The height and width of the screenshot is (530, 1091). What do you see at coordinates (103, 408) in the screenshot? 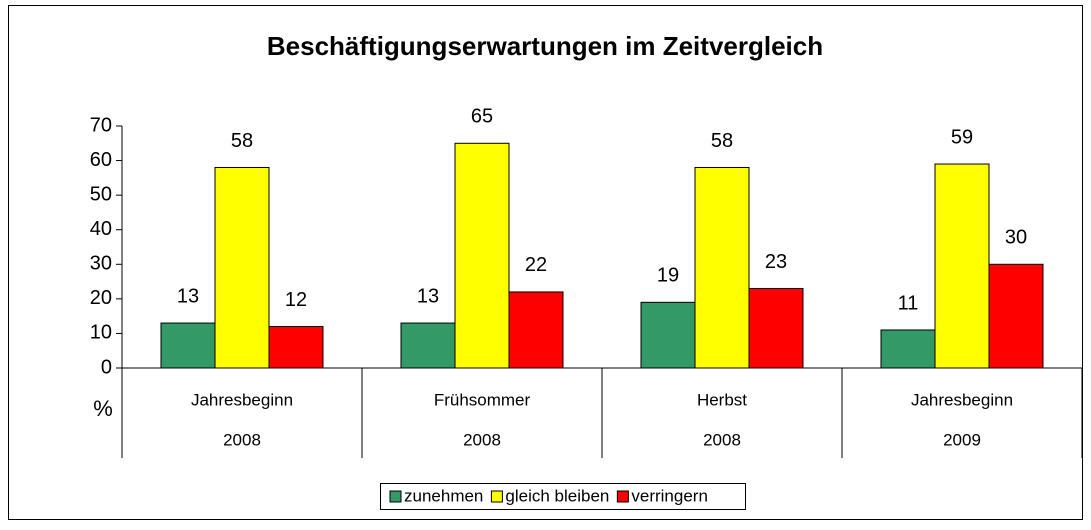
I see `y-axis-label: %` at bounding box center [103, 408].